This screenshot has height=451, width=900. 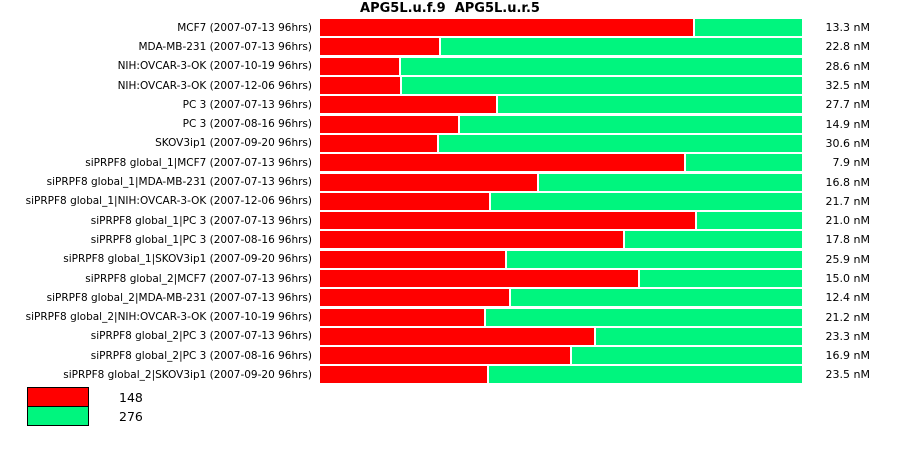 What do you see at coordinates (847, 47) in the screenshot?
I see `row-value-nM: 22.8 nM` at bounding box center [847, 47].